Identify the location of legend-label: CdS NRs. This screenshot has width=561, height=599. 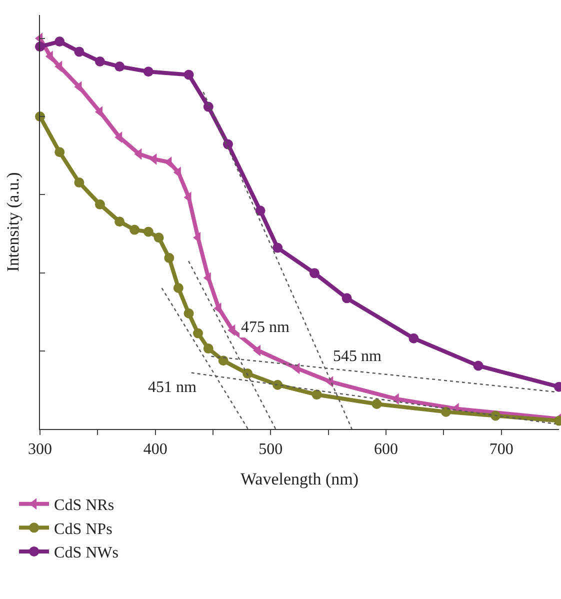
(84, 505).